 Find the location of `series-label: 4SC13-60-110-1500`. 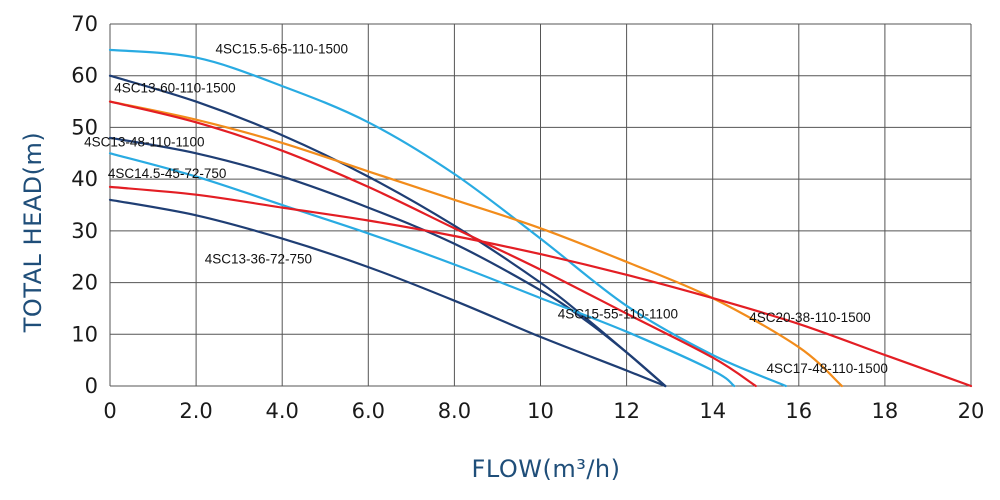

series-label: 4SC13-60-110-1500 is located at coordinates (174, 87).